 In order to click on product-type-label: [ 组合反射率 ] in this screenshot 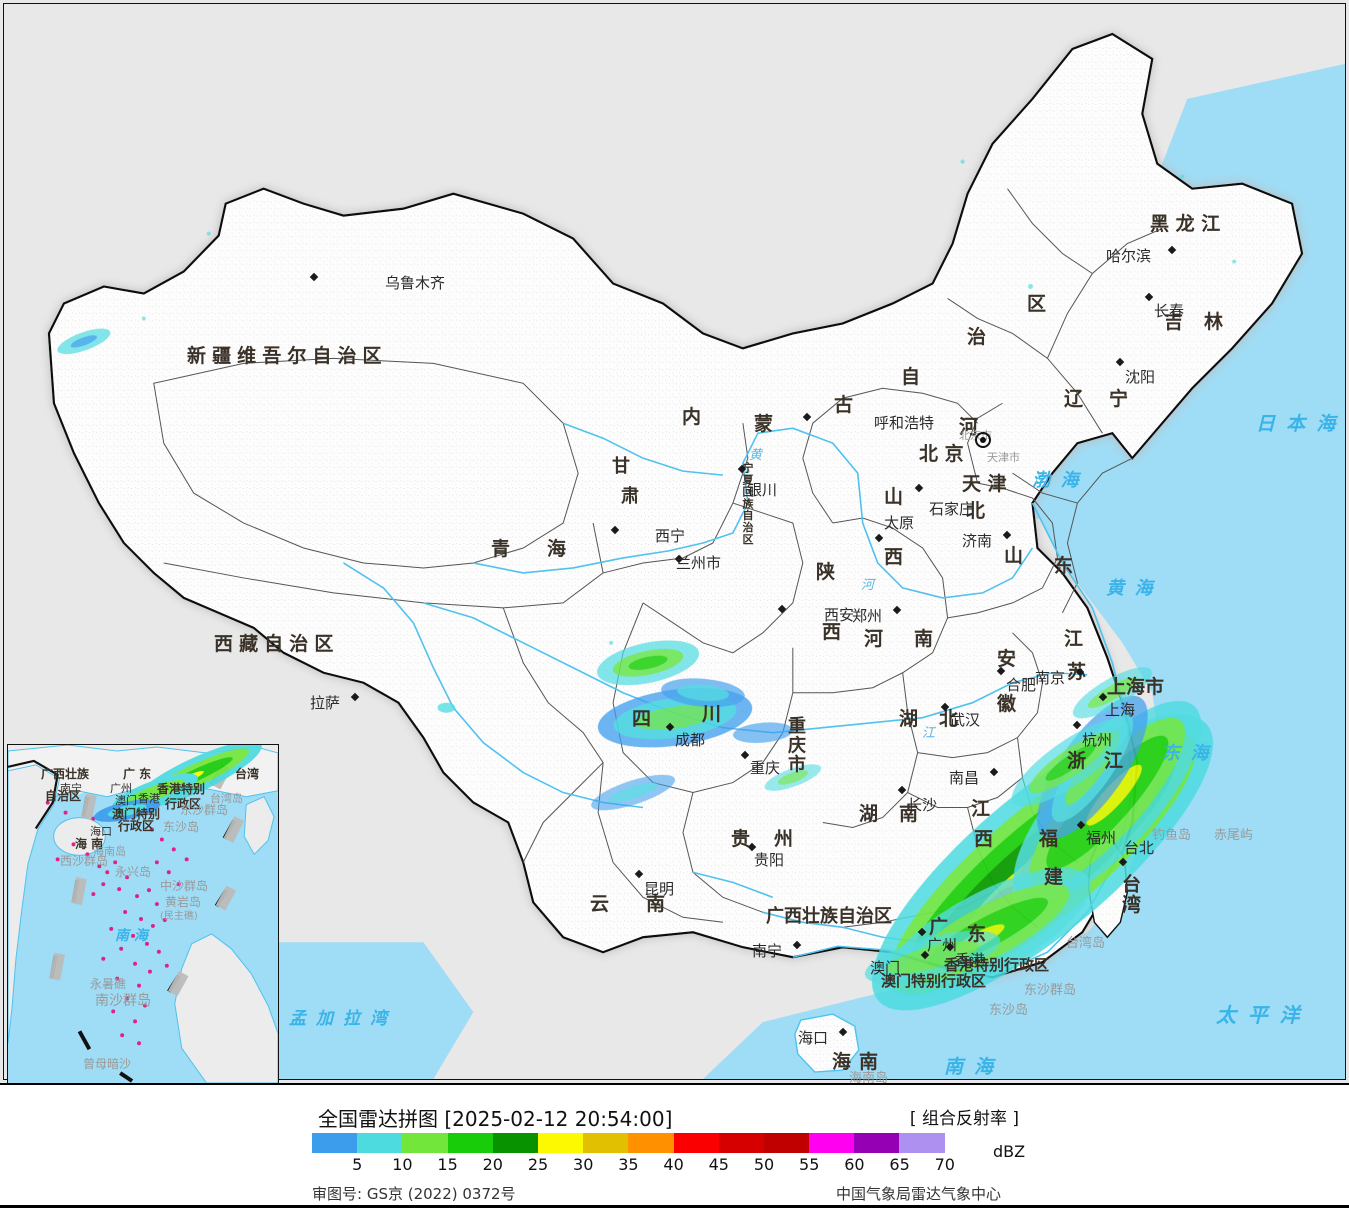, I will do `click(964, 1119)`.